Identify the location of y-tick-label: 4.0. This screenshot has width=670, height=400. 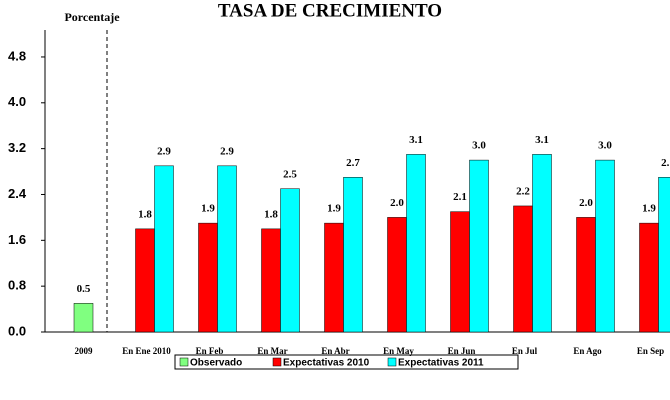
(17, 101).